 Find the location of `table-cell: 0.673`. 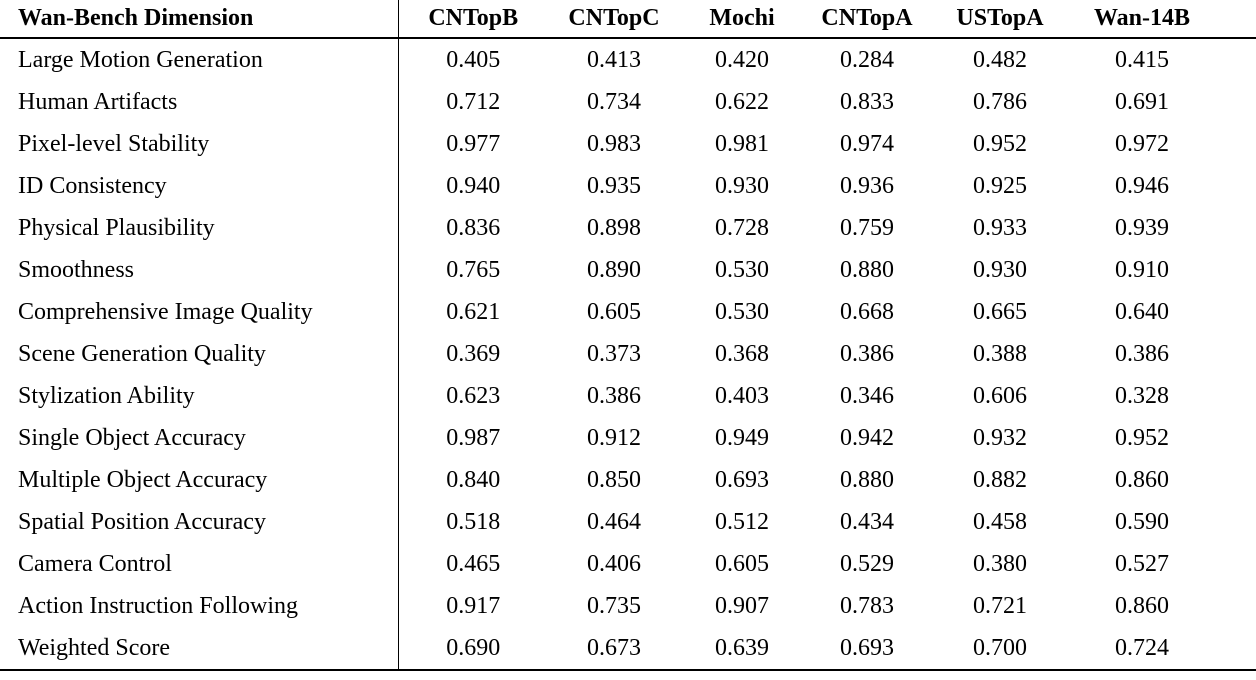

table-cell: 0.673 is located at coordinates (614, 647).